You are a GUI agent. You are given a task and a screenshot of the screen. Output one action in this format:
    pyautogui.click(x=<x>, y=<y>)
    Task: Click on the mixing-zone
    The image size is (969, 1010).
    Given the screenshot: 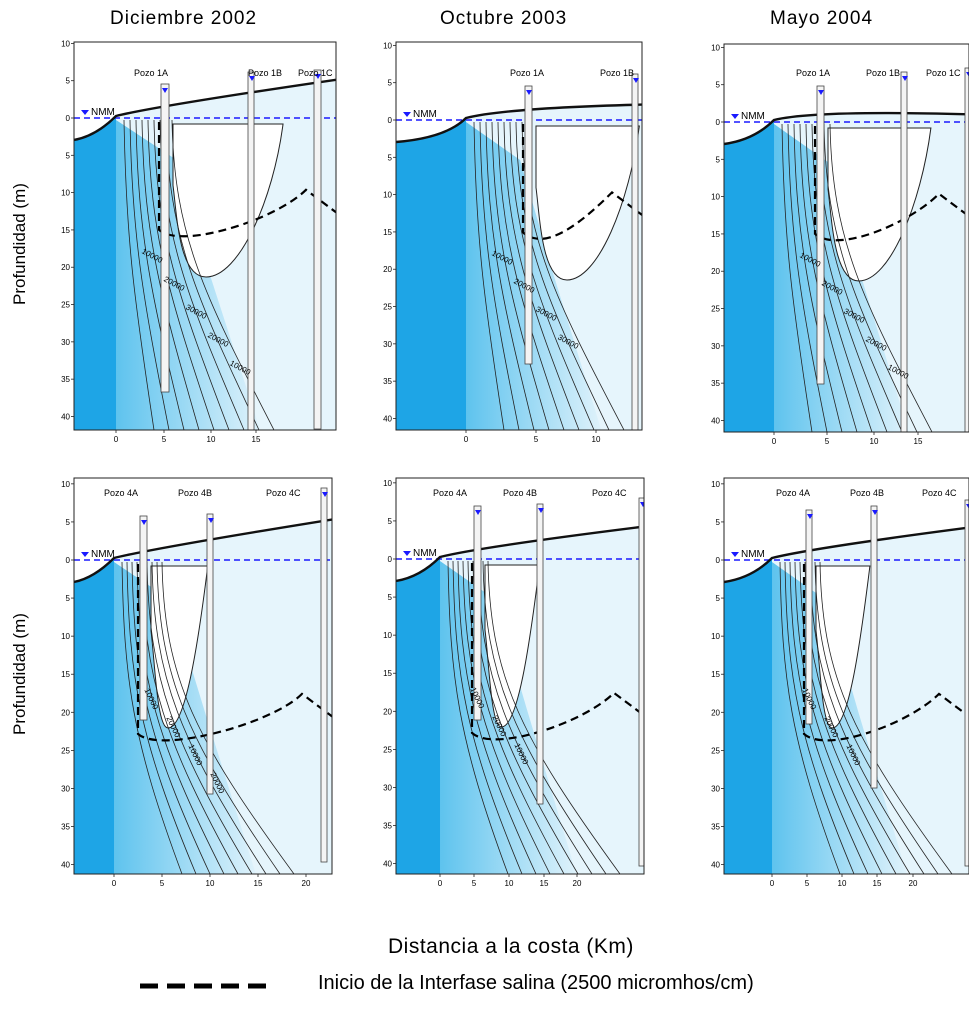 What is the action you would take?
    pyautogui.click(x=188, y=275)
    